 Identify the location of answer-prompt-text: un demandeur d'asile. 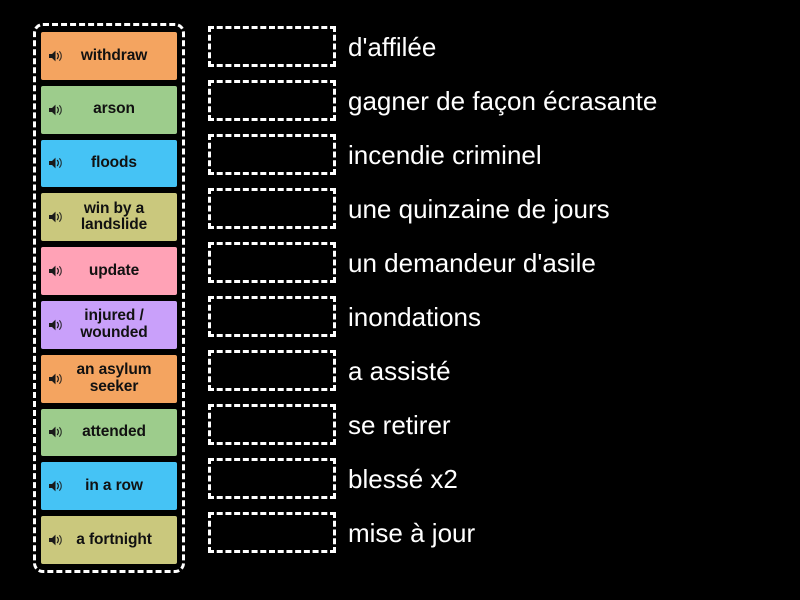
(472, 262).